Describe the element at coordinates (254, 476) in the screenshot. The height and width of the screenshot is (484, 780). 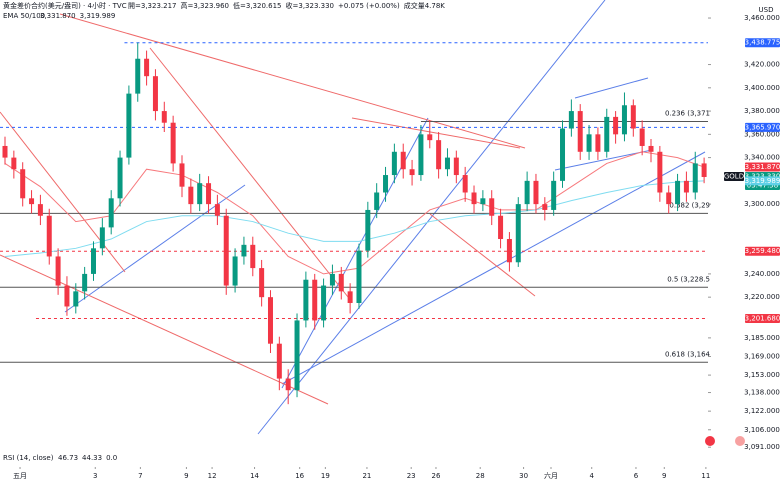
I see `x-tick-label: 14` at that location.